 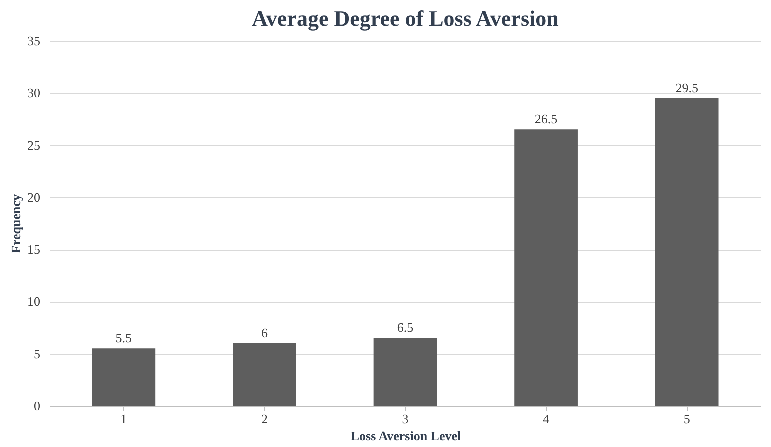 I want to click on y-tick-label: 5, so click(x=37, y=354).